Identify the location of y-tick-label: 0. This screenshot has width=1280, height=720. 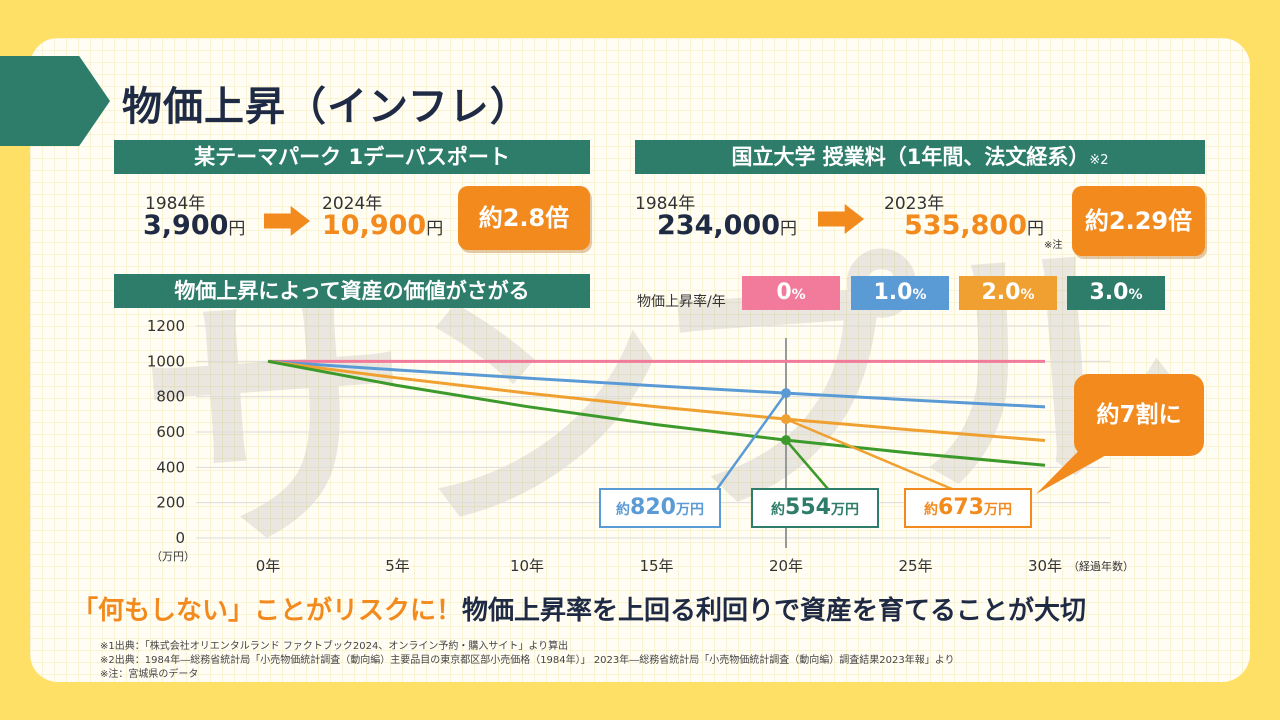
(180, 538).